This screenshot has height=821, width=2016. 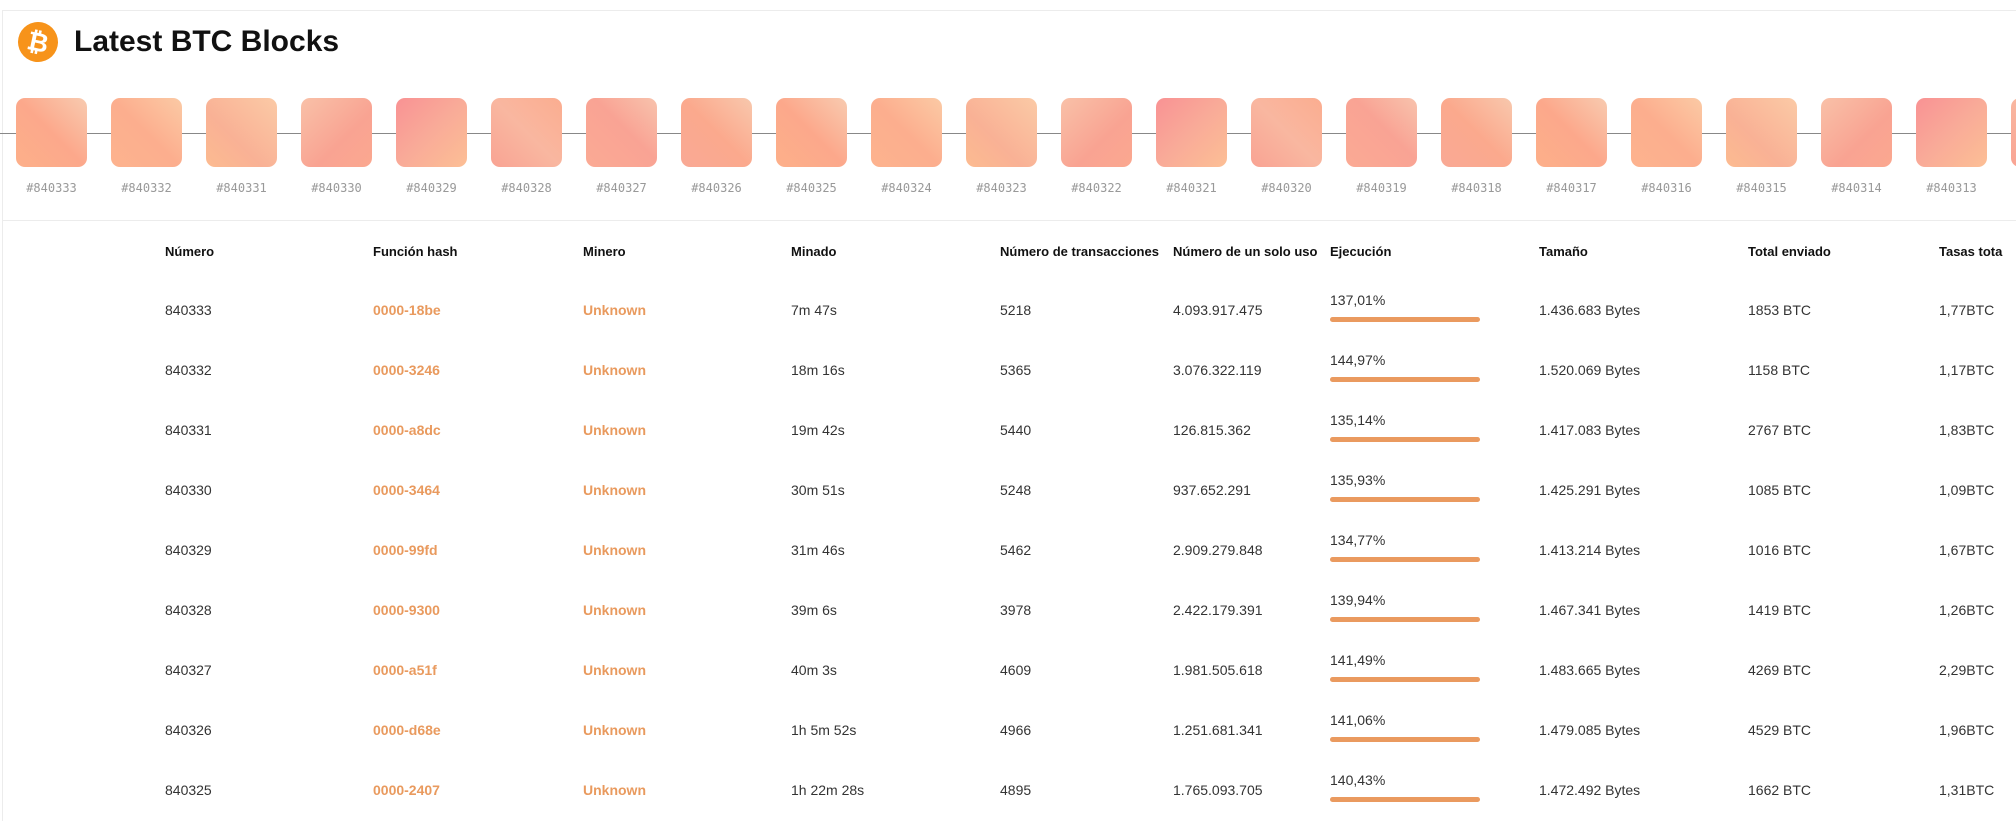 I want to click on cell-number: 840325, so click(x=188, y=790).